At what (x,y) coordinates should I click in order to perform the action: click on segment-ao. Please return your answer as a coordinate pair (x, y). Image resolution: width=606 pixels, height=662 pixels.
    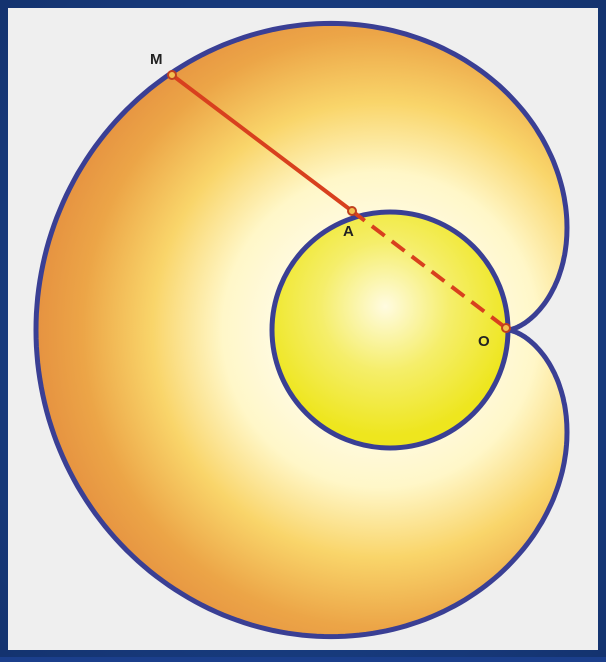
    Looking at the image, I should click on (429, 269).